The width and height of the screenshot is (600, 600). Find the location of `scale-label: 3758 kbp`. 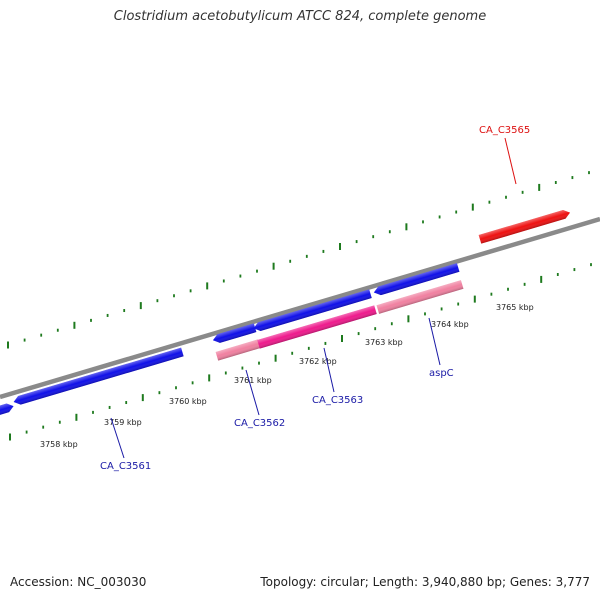

scale-label: 3758 kbp is located at coordinates (59, 444).